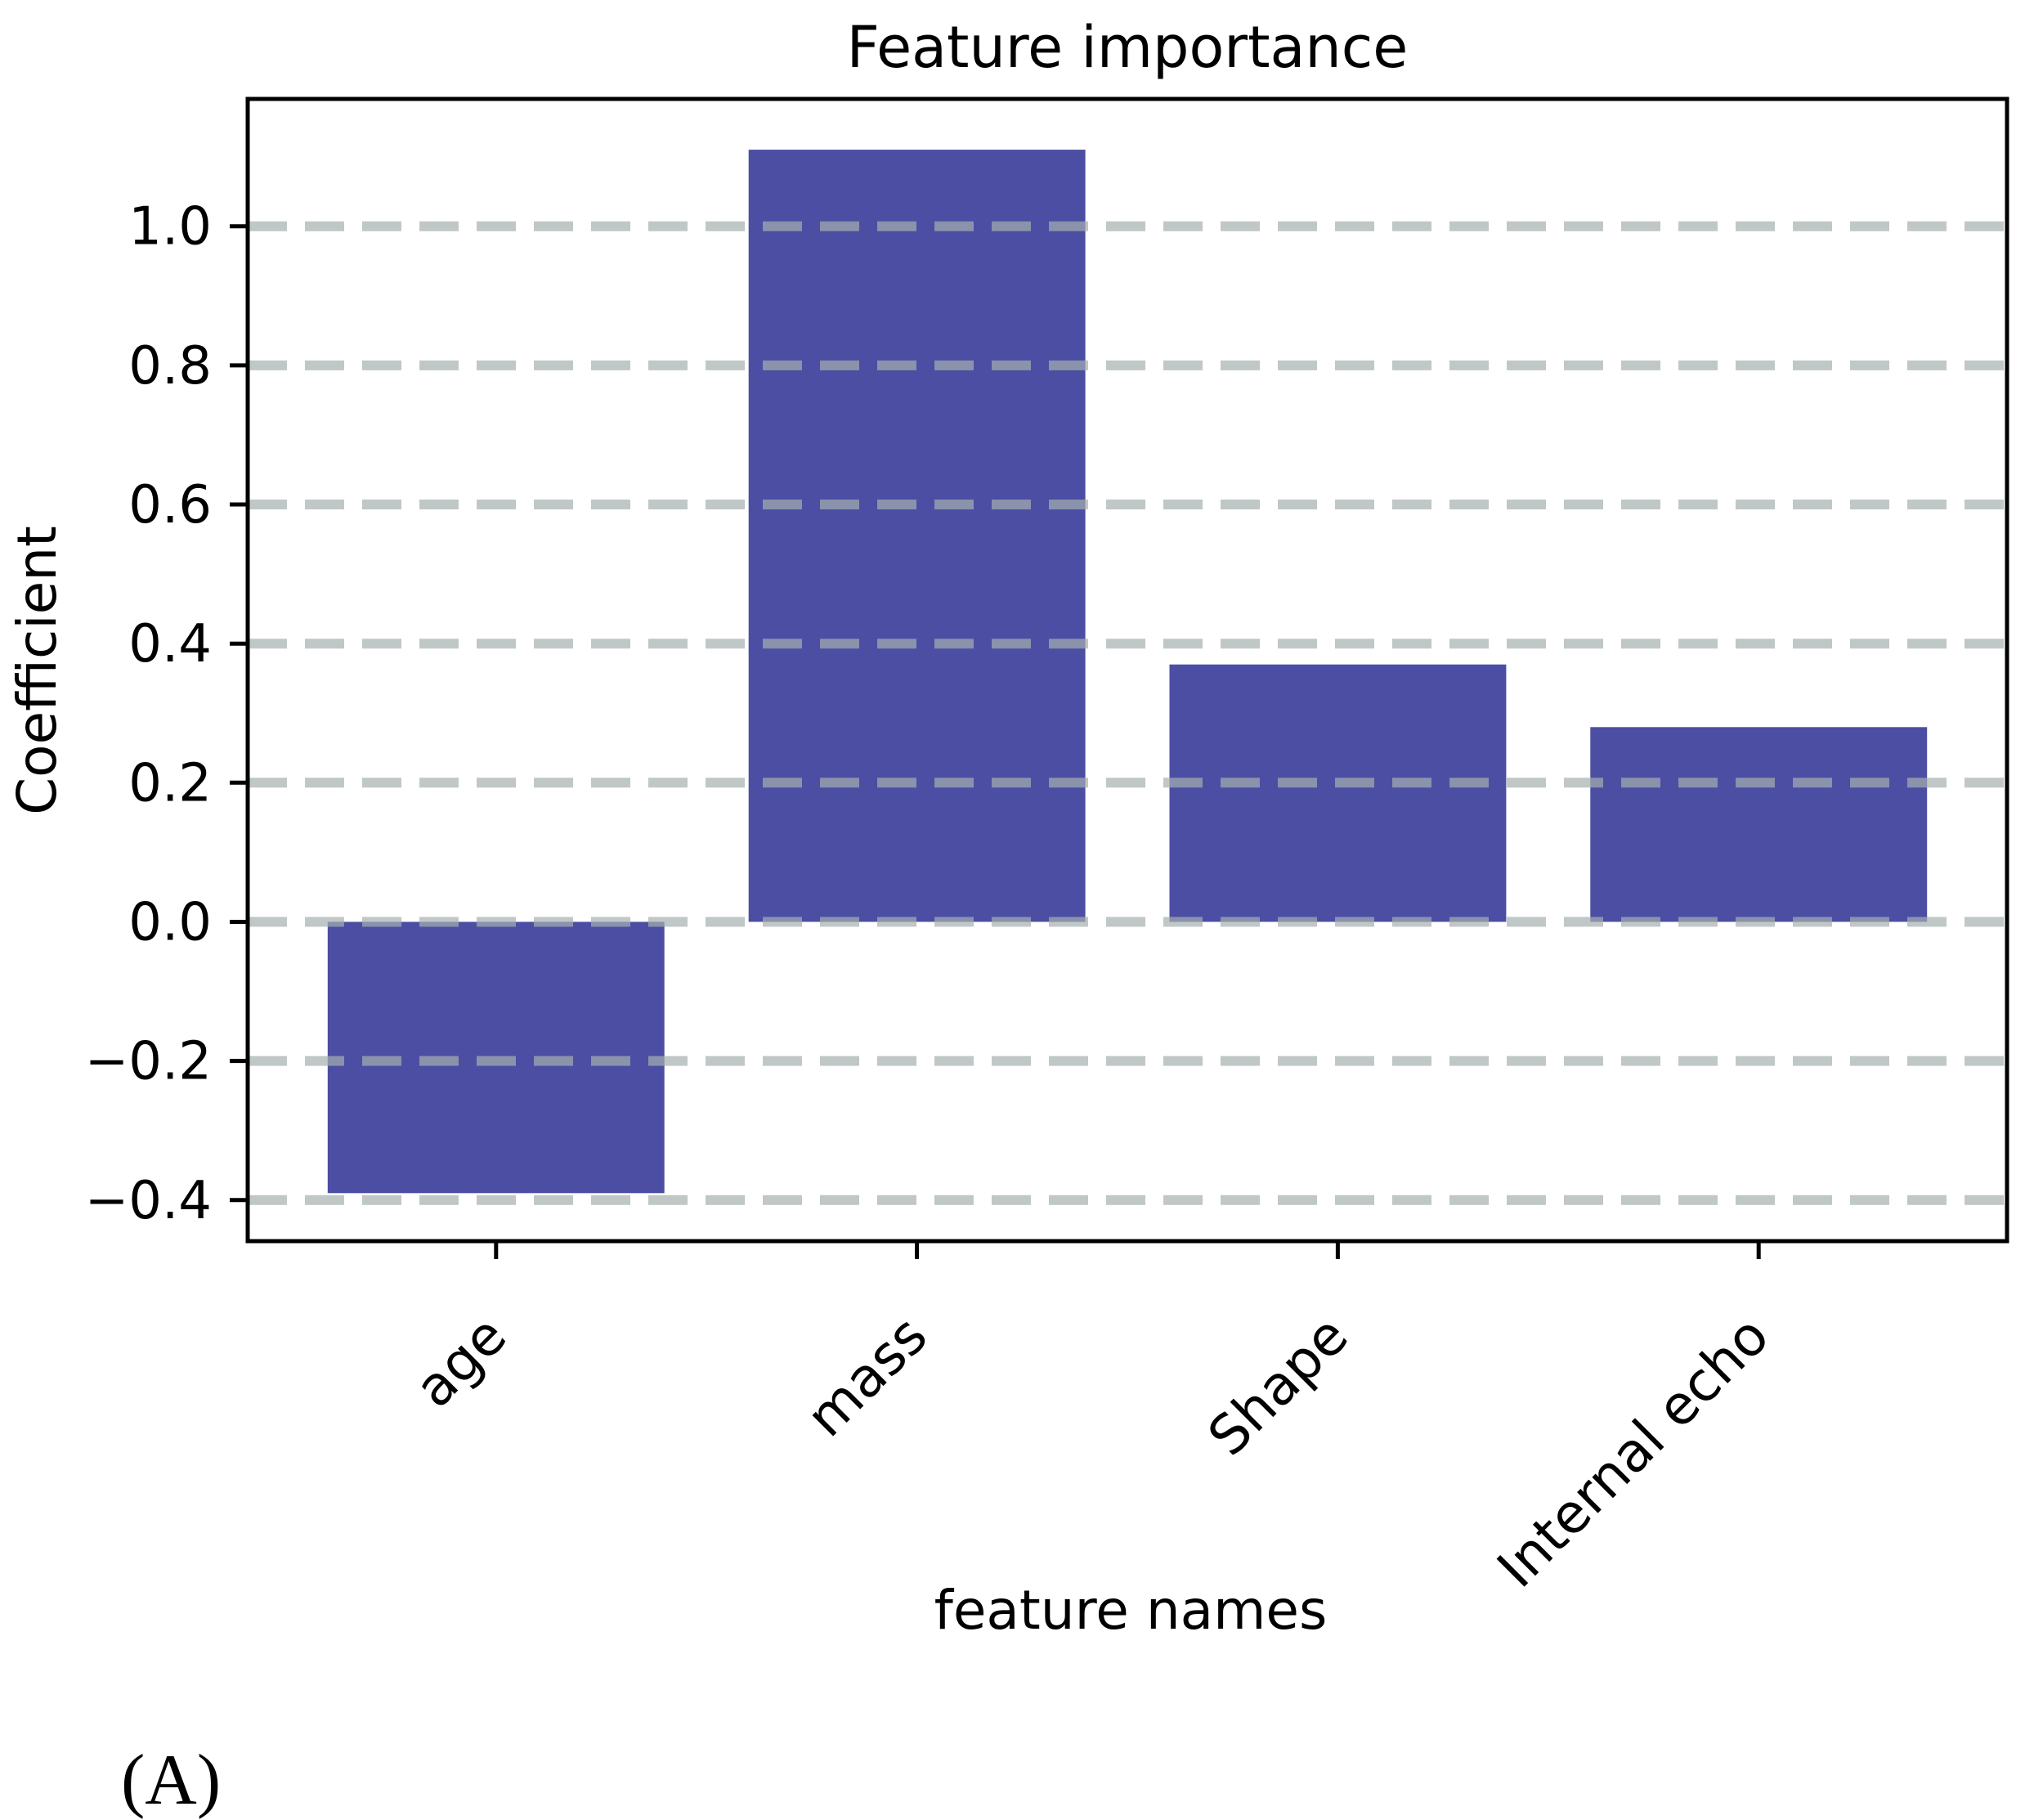 The image size is (2034, 1820). I want to click on y-axis-title: Coefficient, so click(37, 671).